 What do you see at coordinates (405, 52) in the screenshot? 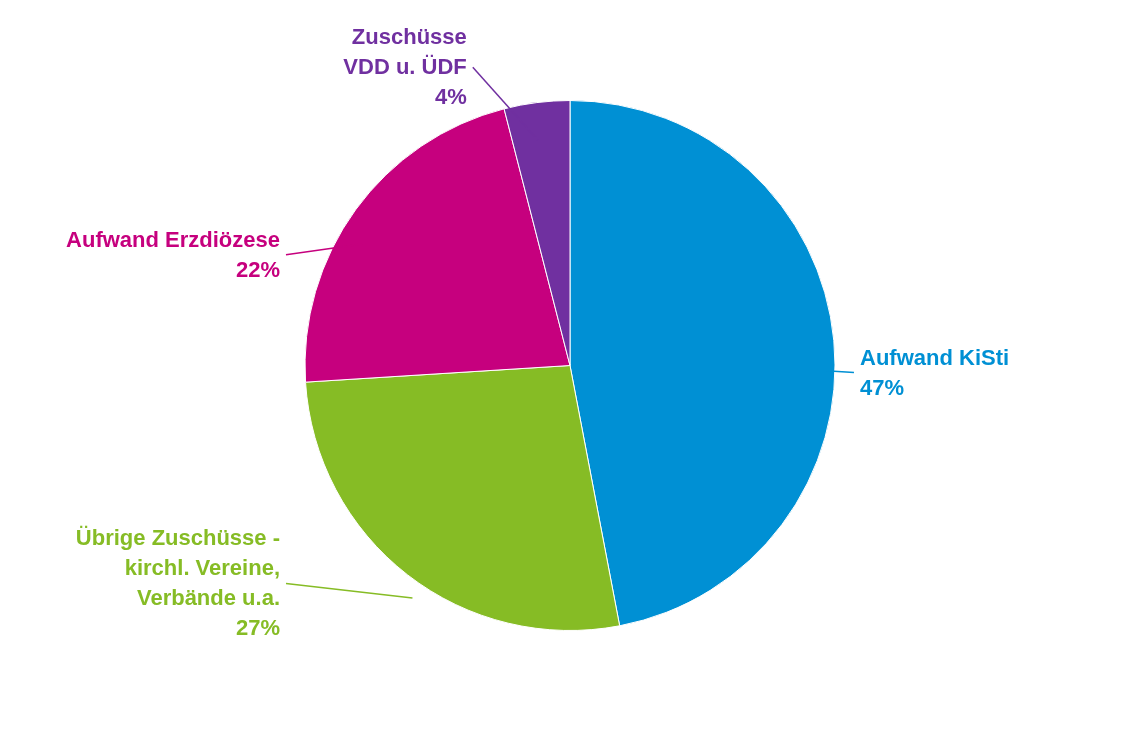
I see `slice-label: Zuschüsse VDD u. ÜDF` at bounding box center [405, 52].